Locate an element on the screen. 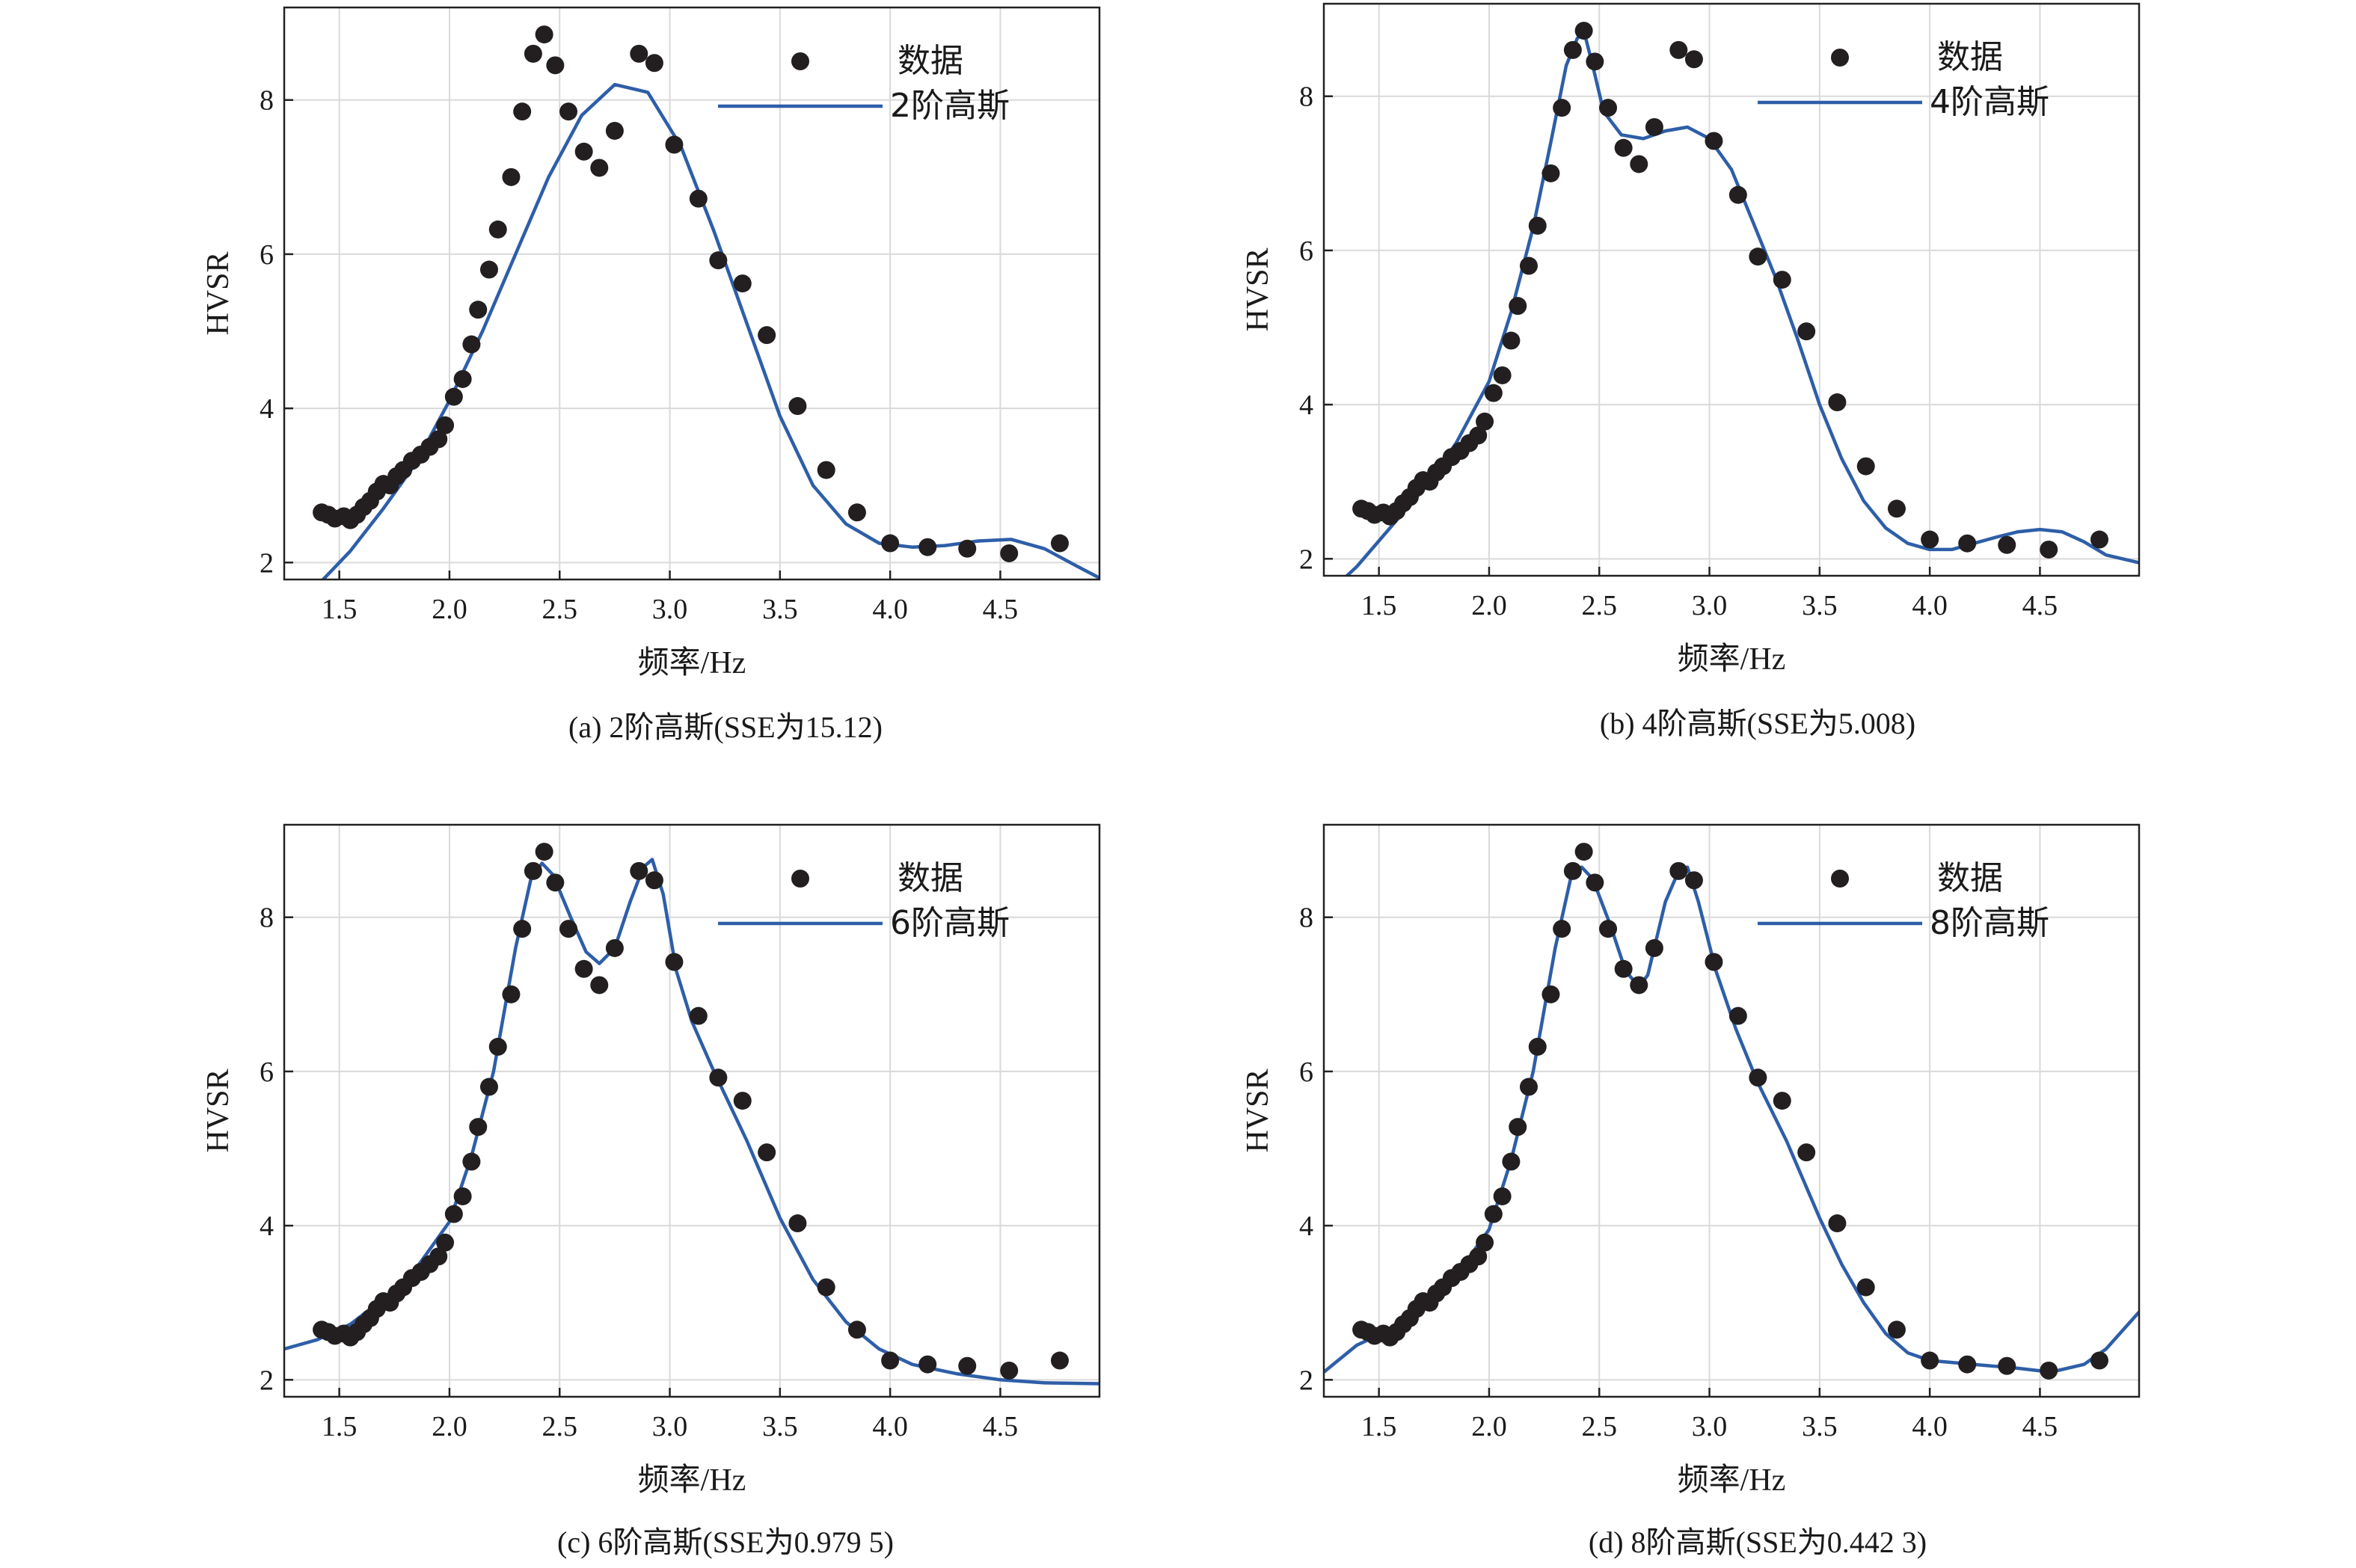  caption-d: (d) 8阶高斯(SSE为0.442 3) is located at coordinates (1757, 1542).